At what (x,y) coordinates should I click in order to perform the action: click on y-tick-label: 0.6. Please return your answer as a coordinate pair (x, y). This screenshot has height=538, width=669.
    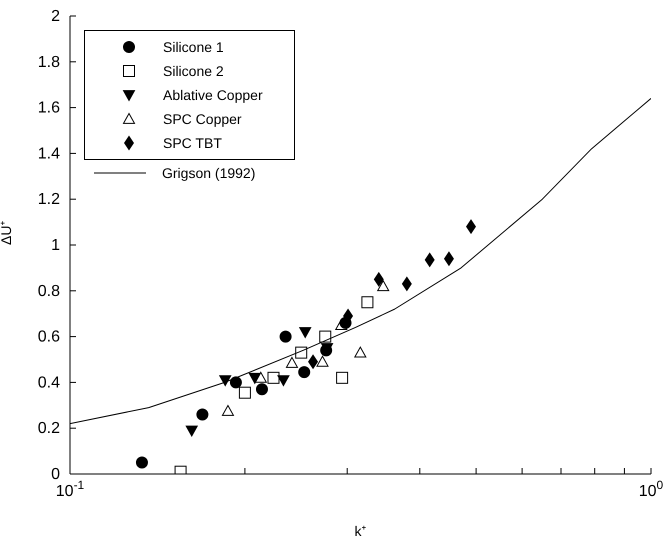
    Looking at the image, I should click on (49, 337).